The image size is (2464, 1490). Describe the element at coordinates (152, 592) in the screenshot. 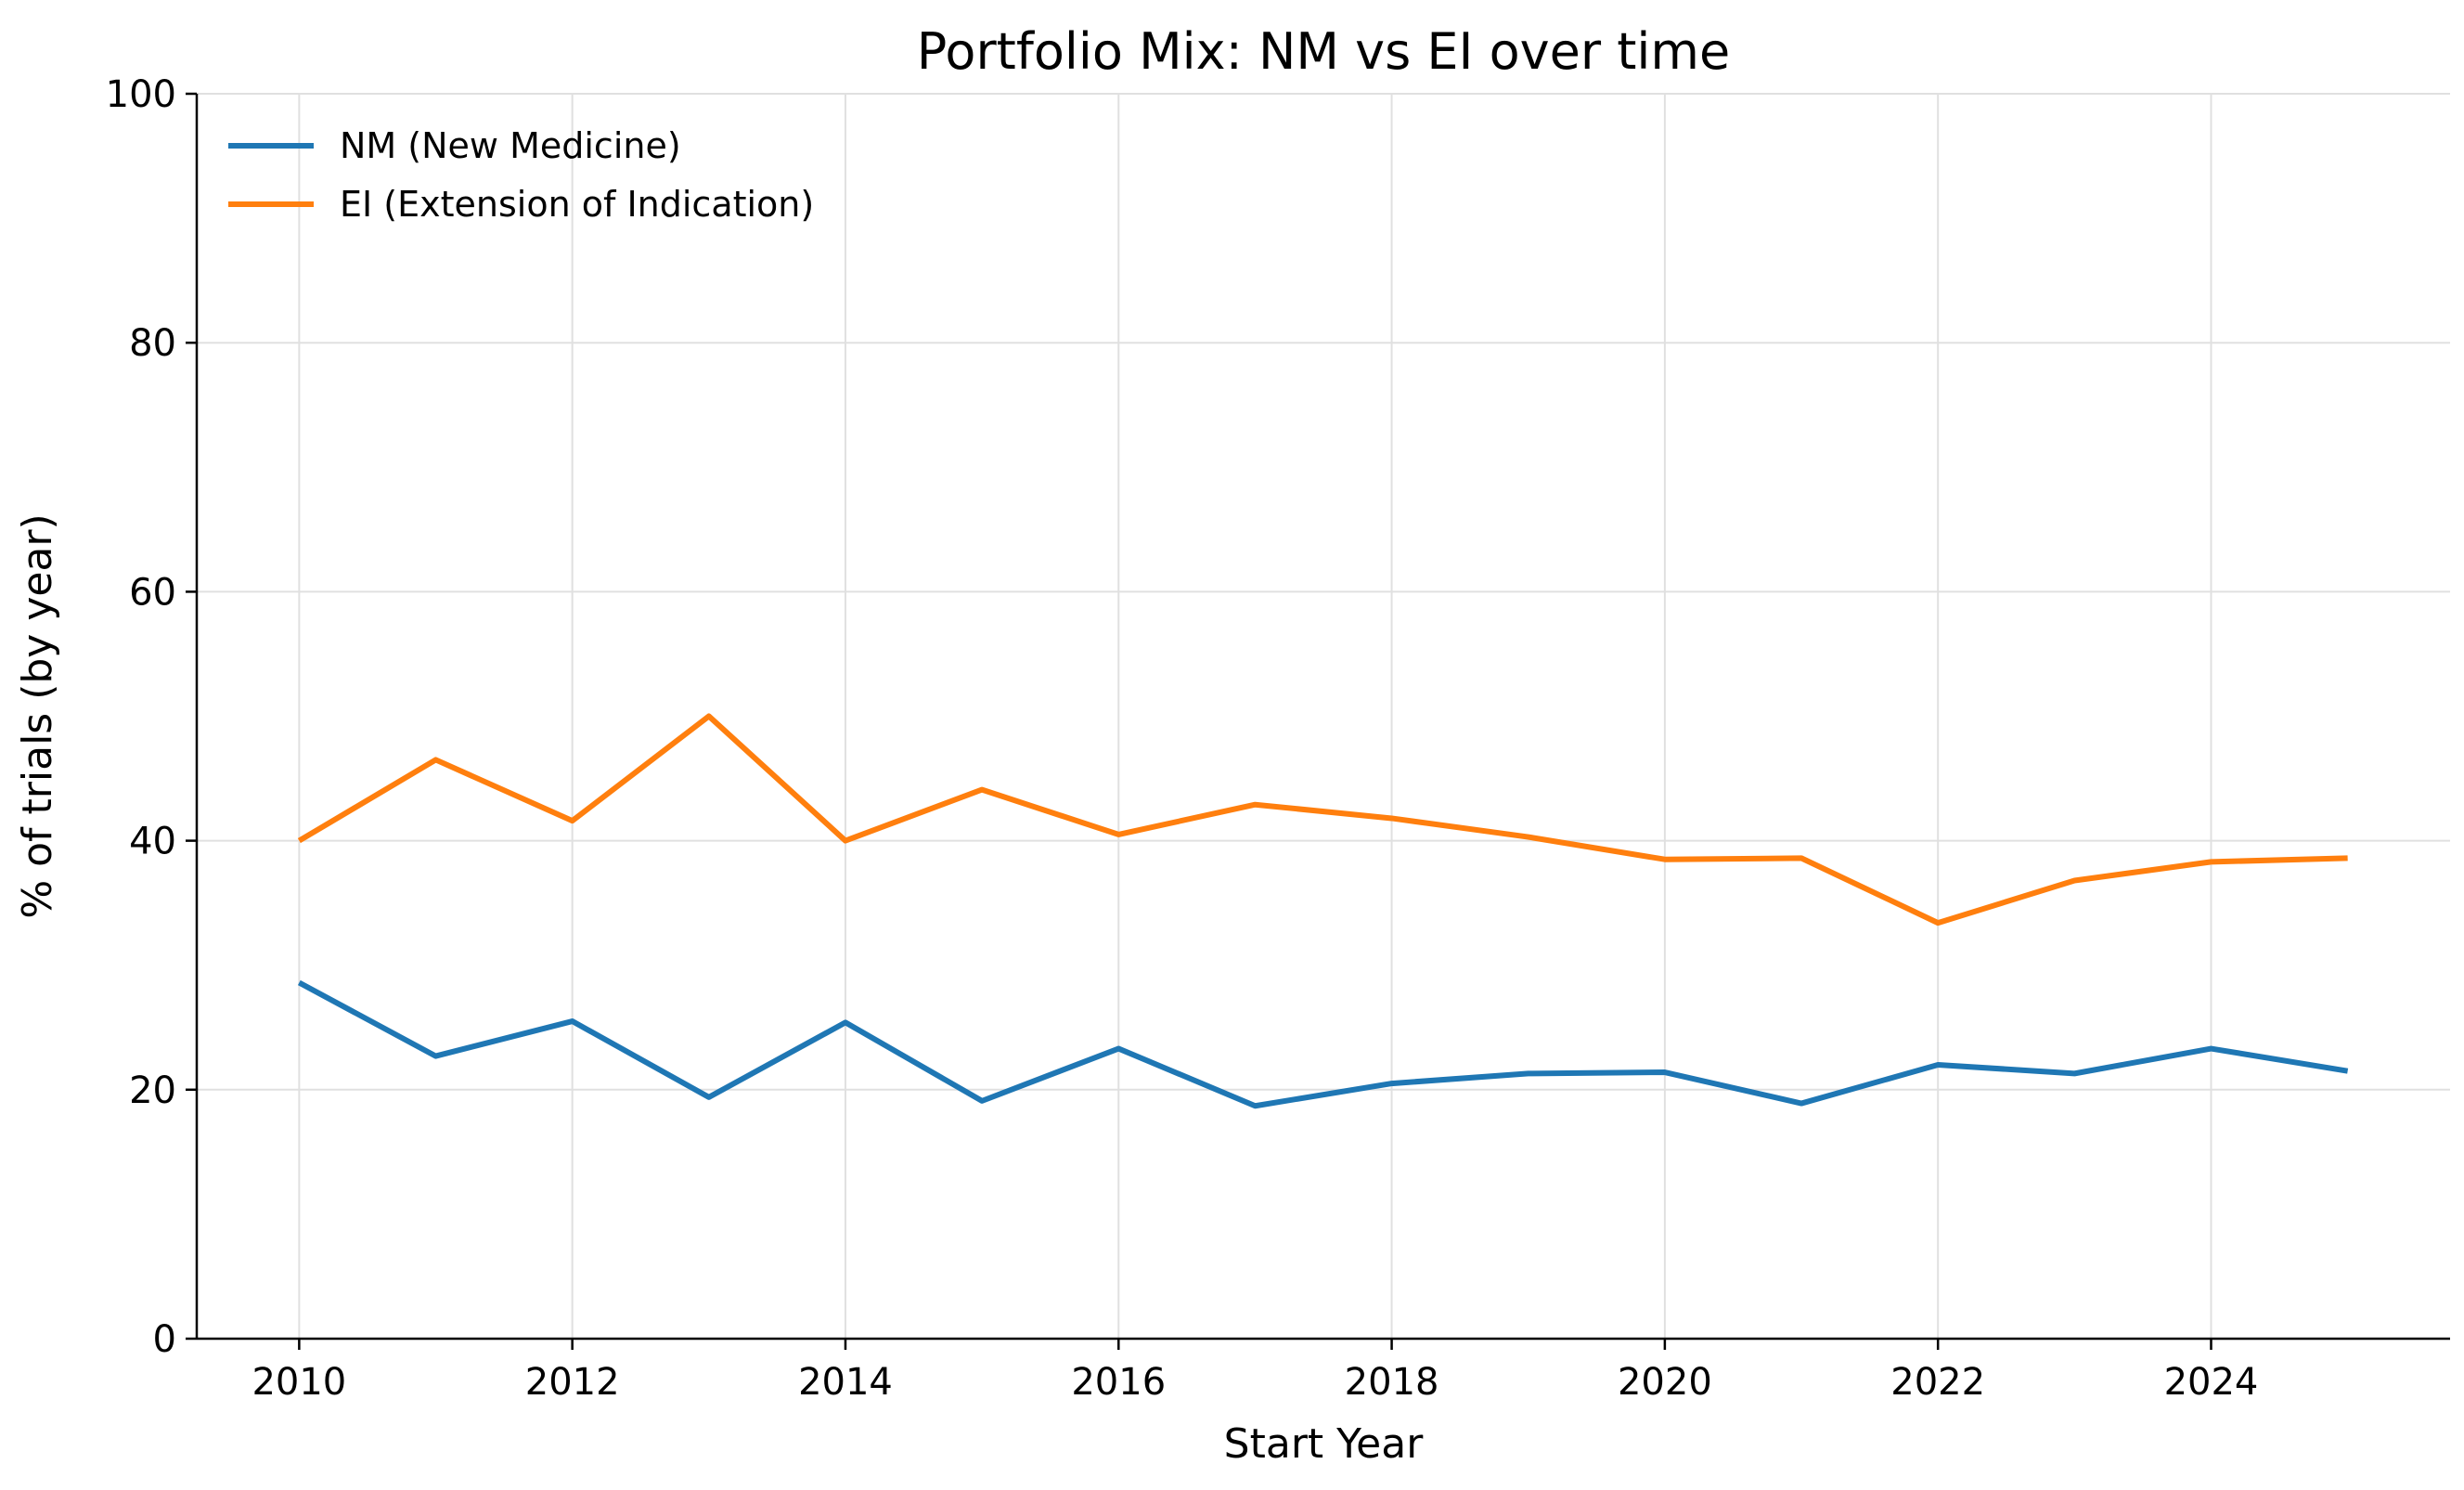

I see `y-tick-label: 60` at that location.